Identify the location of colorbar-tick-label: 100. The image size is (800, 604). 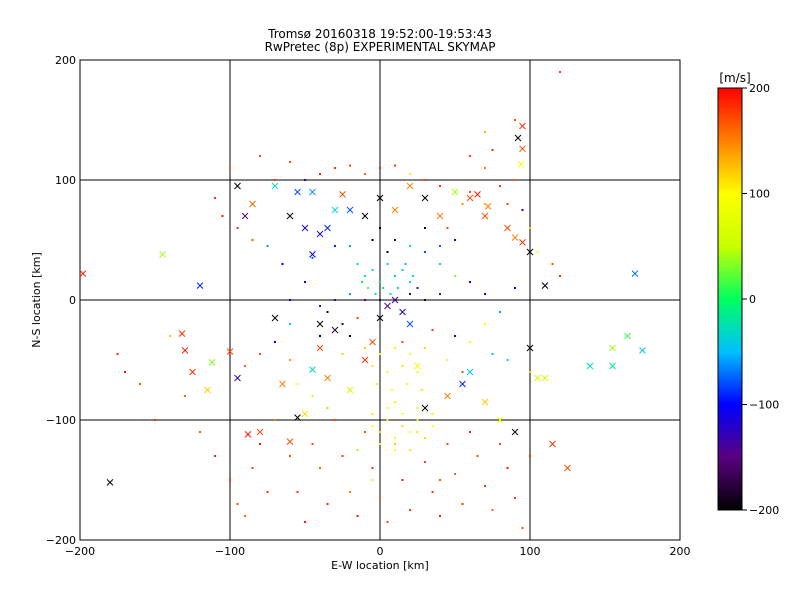
(759, 194).